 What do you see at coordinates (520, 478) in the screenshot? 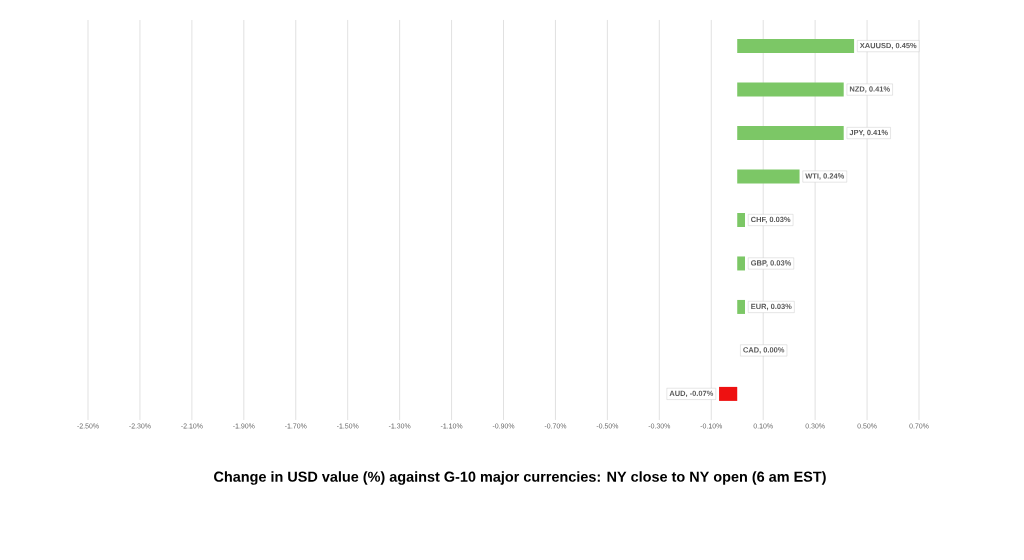
I see `text: Change in USD value (%) against G-10 major currencies: NY close to NY open (6 am EST)` at bounding box center [520, 478].